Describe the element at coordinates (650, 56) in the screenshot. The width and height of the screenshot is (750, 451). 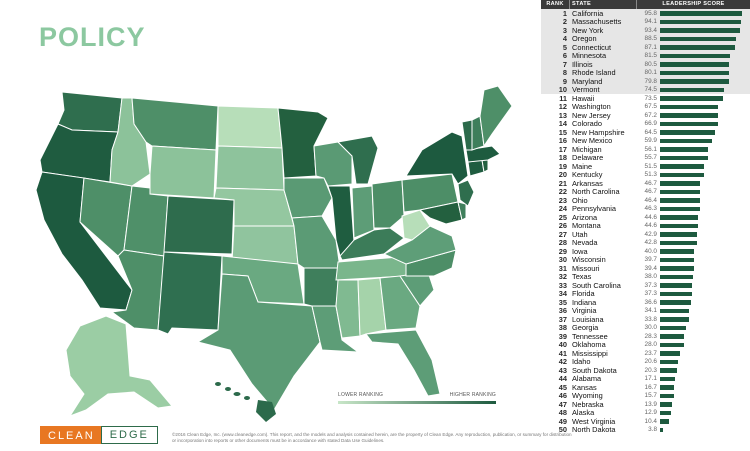
I see `row-score: 81.5` at that location.